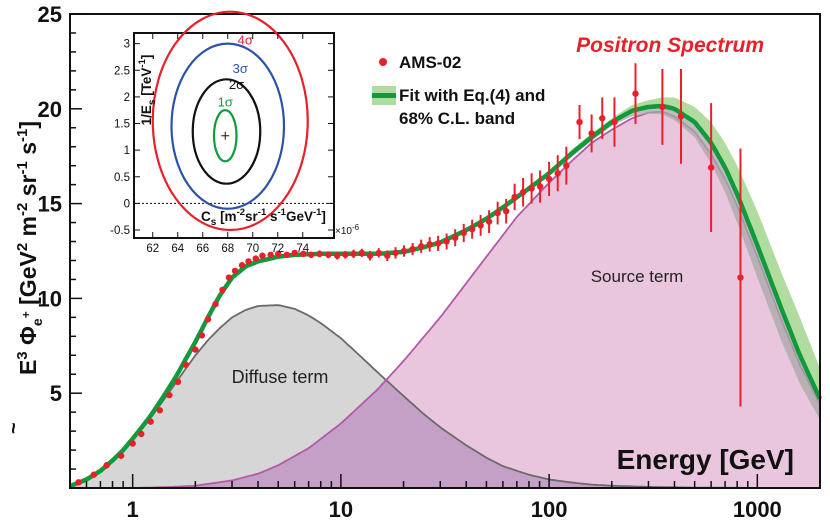  I want to click on contour-2-sigma, so click(226, 131).